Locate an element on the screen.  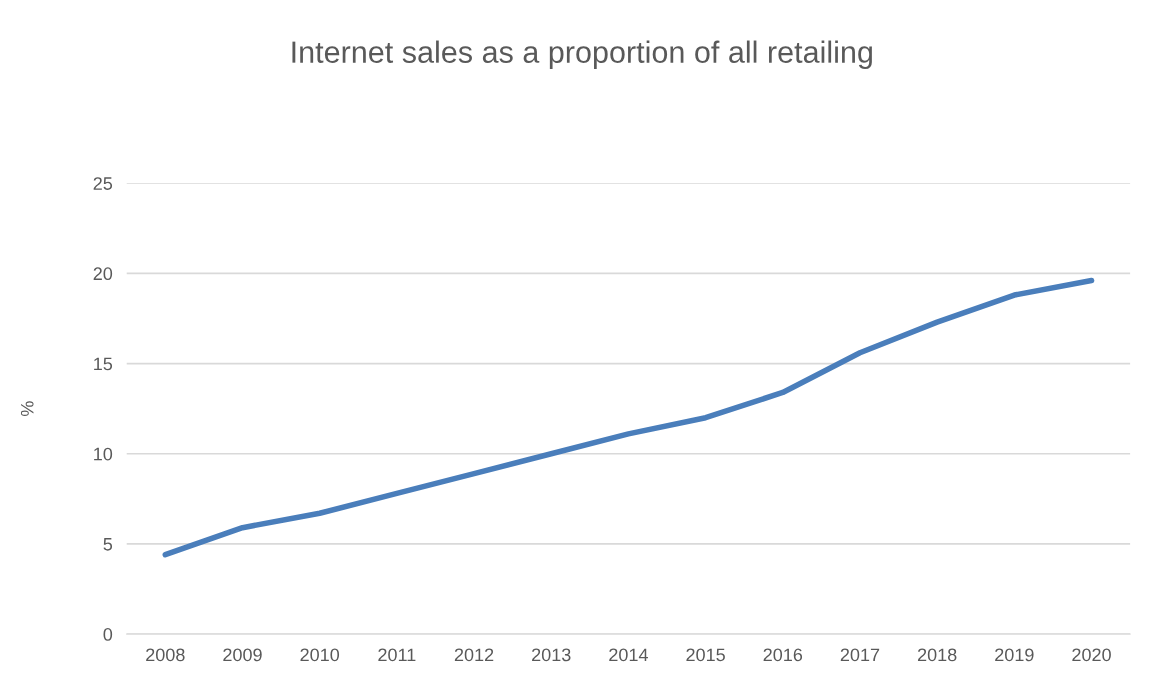
x-tick-label: 2019 is located at coordinates (1014, 655).